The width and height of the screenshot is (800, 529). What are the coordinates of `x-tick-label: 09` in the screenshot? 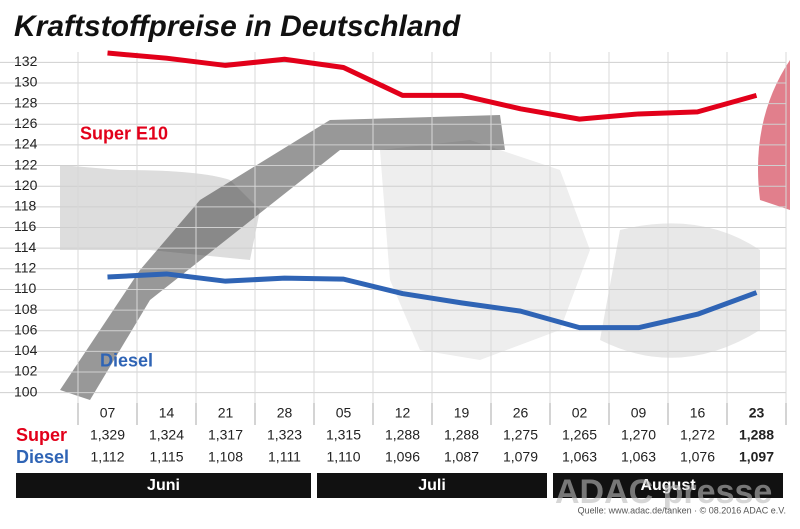 It's located at (639, 413).